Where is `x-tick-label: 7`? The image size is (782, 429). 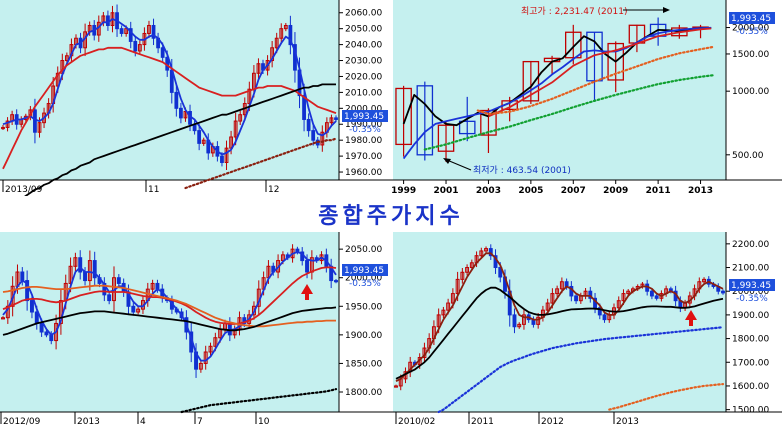
x-tick-label: 7 is located at coordinates (200, 422).